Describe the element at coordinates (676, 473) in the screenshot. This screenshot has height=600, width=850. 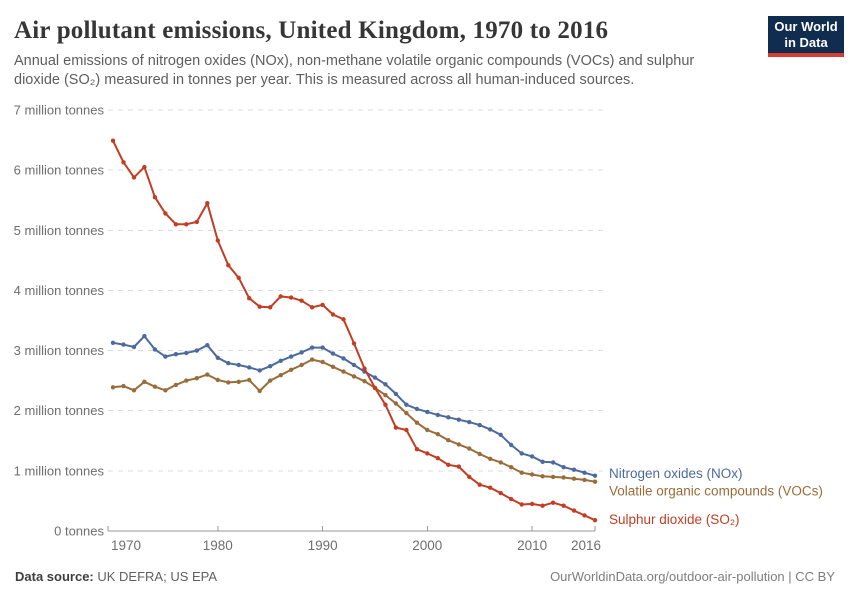
I see `nitrogen-oxides-label: Nitrogen oxides (NOx)` at that location.